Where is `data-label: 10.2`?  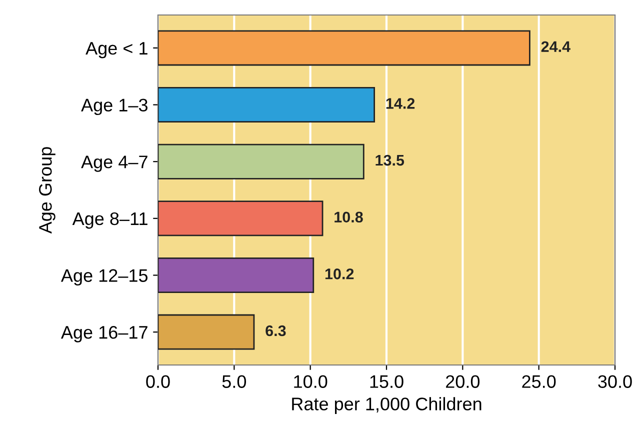
data-label: 10.2 is located at coordinates (339, 274).